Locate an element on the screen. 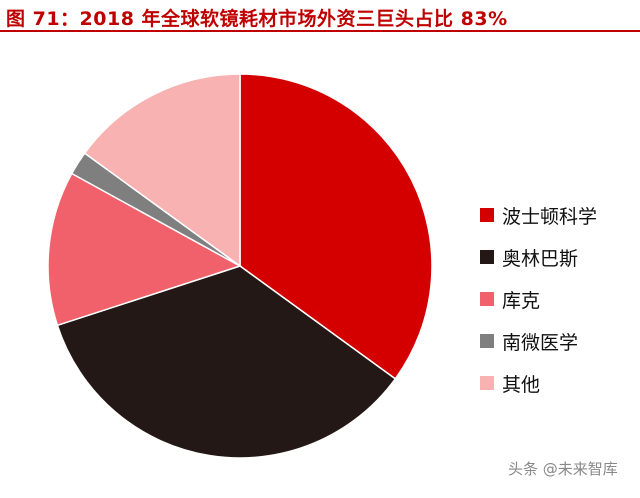 The width and height of the screenshot is (640, 498). legend-item: 奥林巴斯 is located at coordinates (555, 257).